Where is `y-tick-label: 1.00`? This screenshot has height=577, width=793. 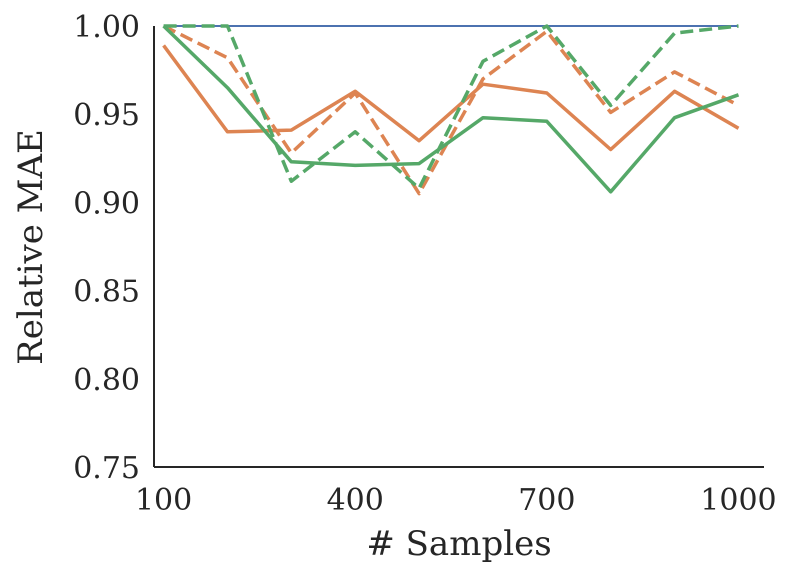
y-tick-label: 1.00 is located at coordinates (106, 27).